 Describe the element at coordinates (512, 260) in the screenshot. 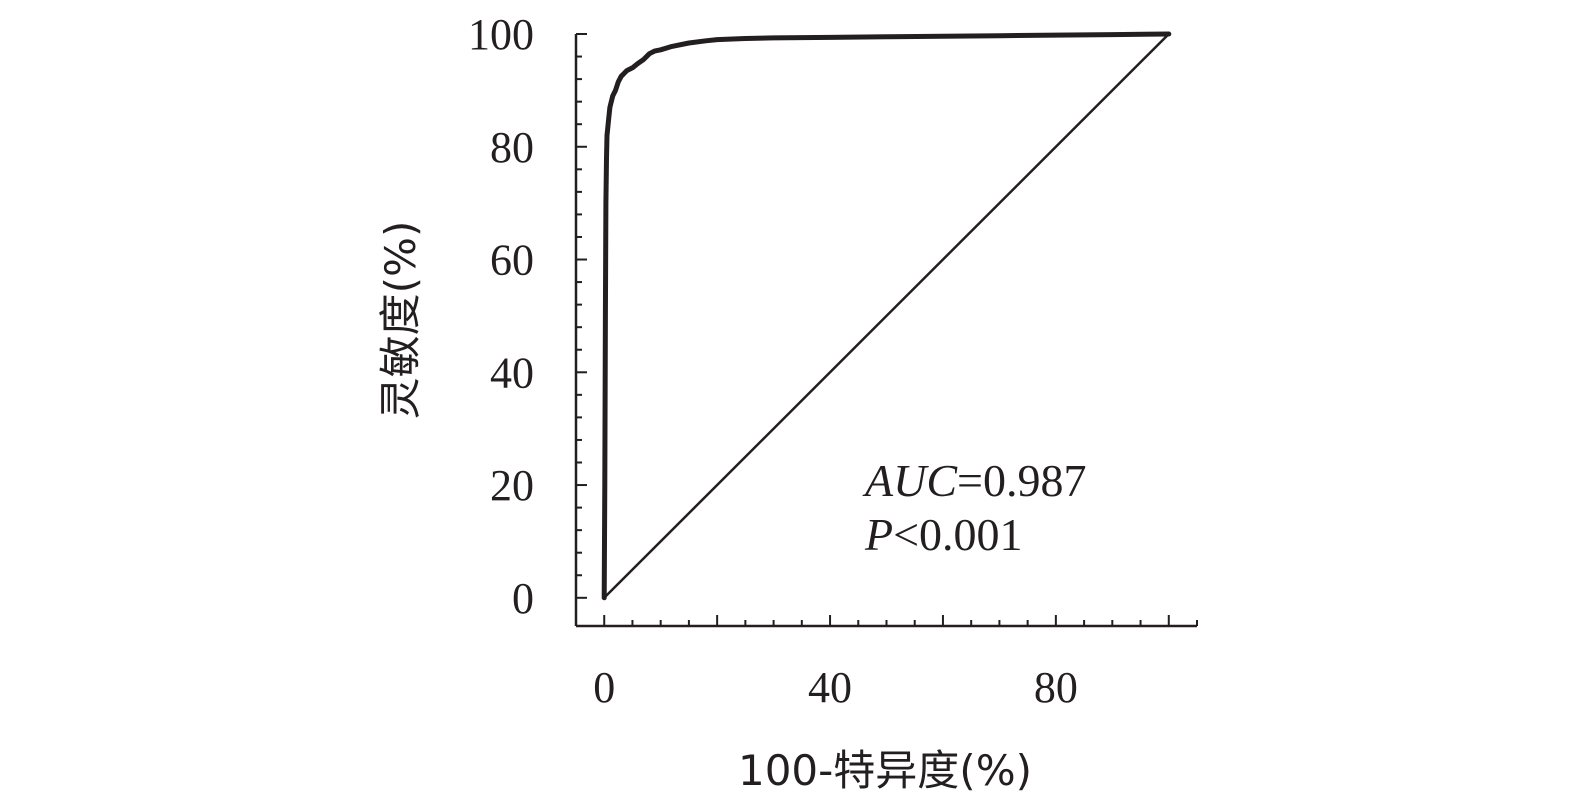

I see `y-tick-label: 60` at that location.